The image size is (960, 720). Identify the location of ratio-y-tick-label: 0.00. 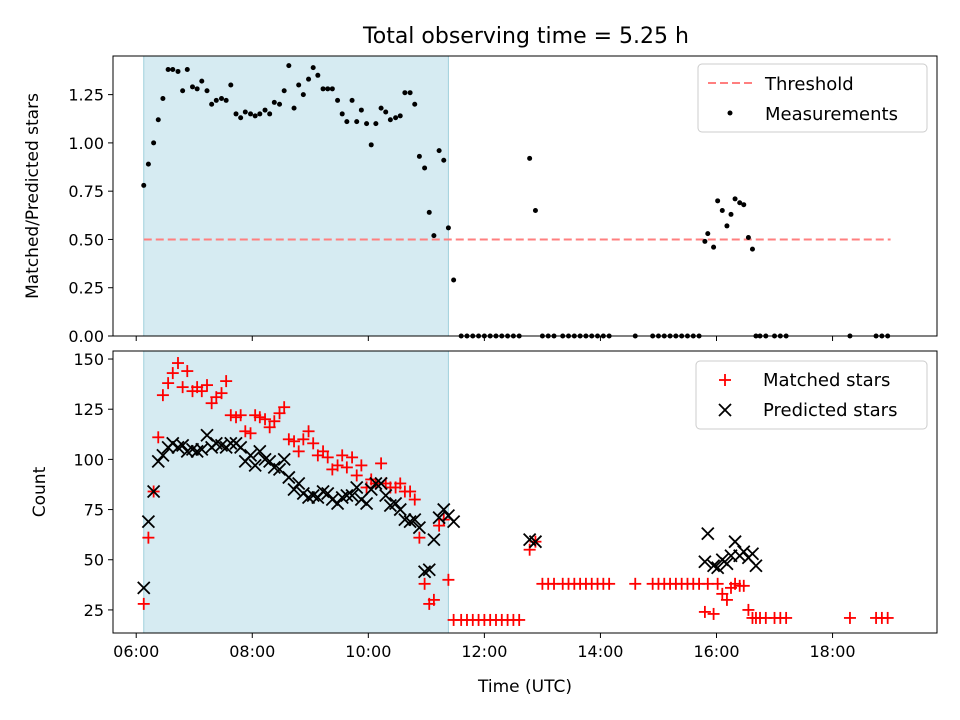
(86, 336).